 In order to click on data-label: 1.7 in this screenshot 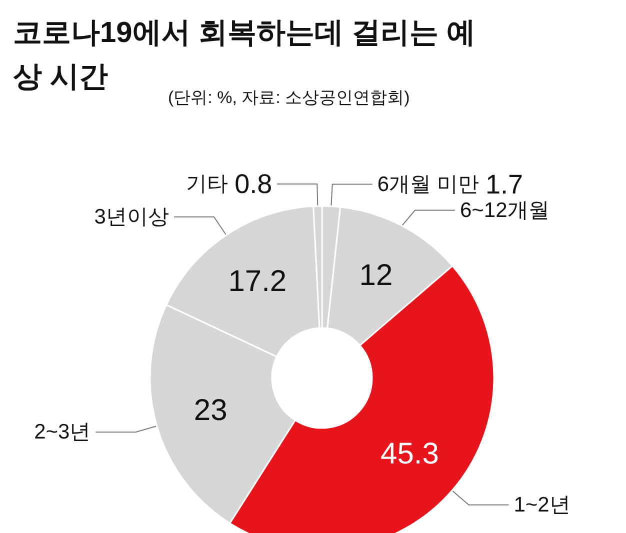, I will do `click(505, 184)`.